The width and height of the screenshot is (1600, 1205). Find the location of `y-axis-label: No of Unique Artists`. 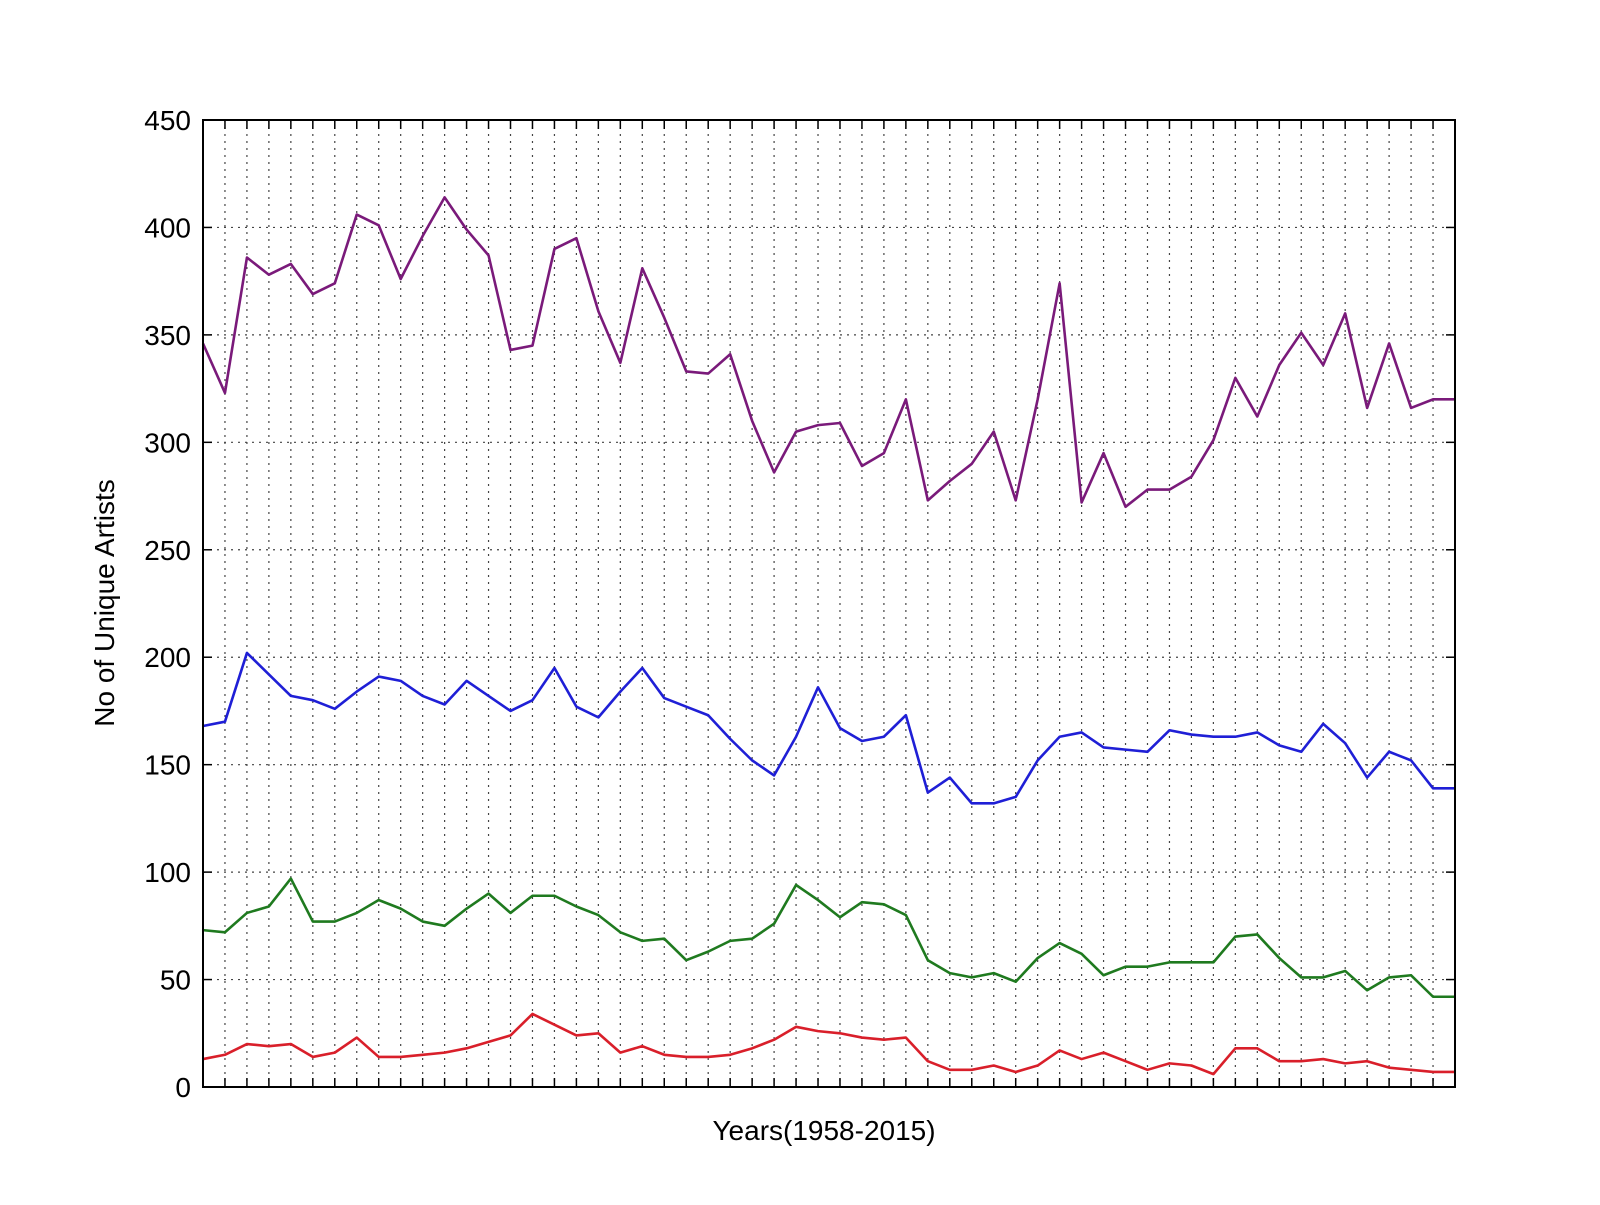

y-axis-label: No of Unique Artists is located at coordinates (104, 602).